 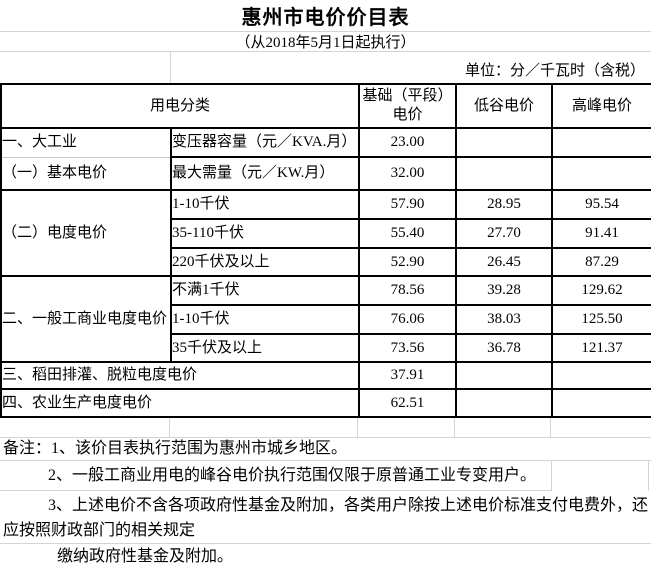 What do you see at coordinates (325, 67) in the screenshot?
I see `unit-row: 单位：分／千瓦时（含税）` at bounding box center [325, 67].